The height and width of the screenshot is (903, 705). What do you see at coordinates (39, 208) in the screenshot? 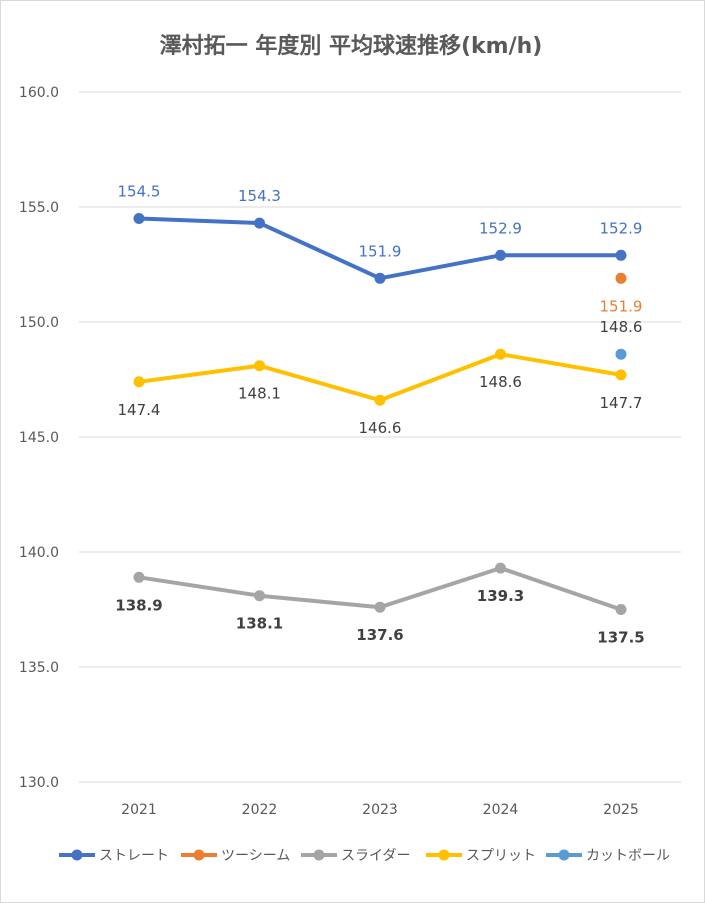
I see `y-tick-label: 155.0` at bounding box center [39, 208].